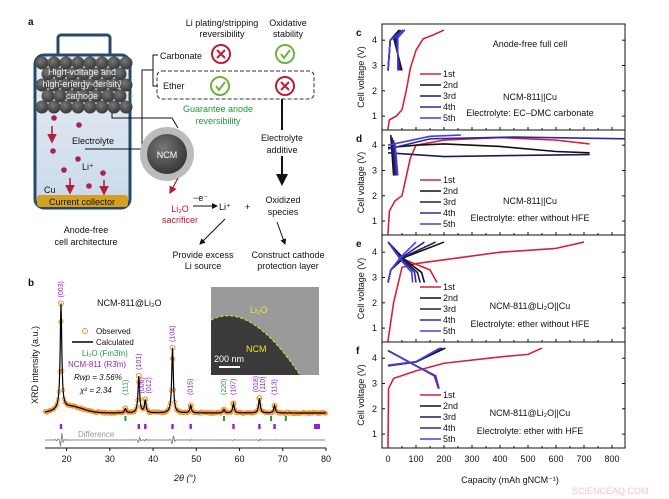 The height and width of the screenshot is (499, 669). What do you see at coordinates (288, 23) in the screenshot?
I see `header-stability-1: Oxidative` at bounding box center [288, 23].